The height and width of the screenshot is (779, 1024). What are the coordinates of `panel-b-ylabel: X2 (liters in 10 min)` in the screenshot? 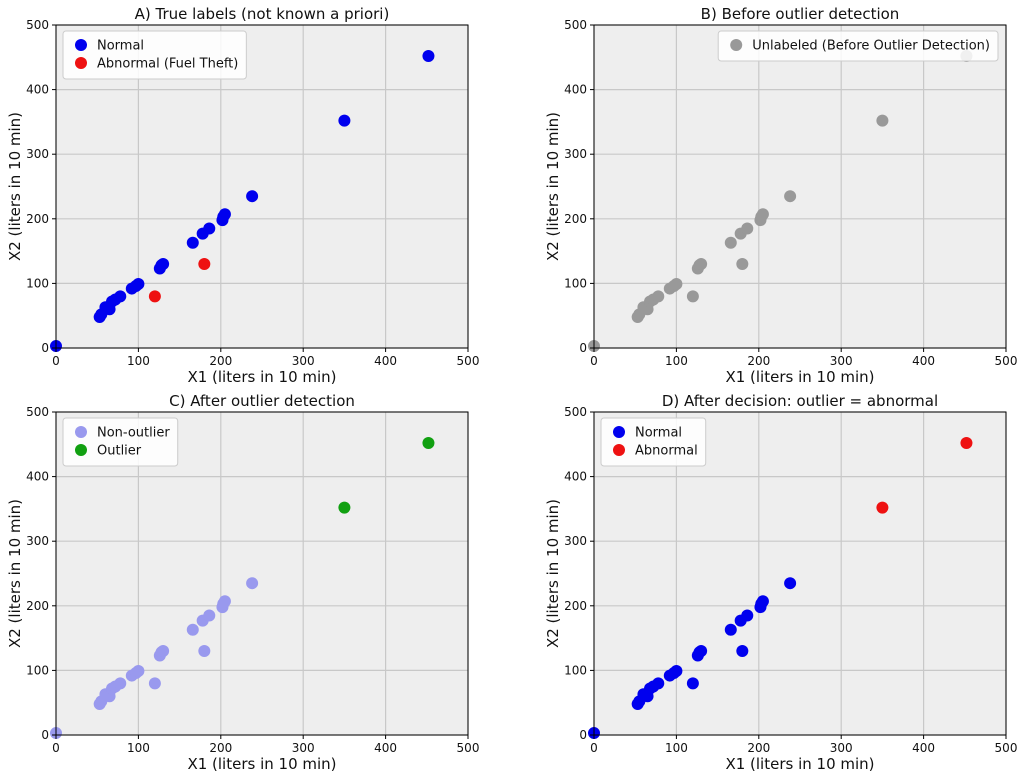 It's located at (553, 186).